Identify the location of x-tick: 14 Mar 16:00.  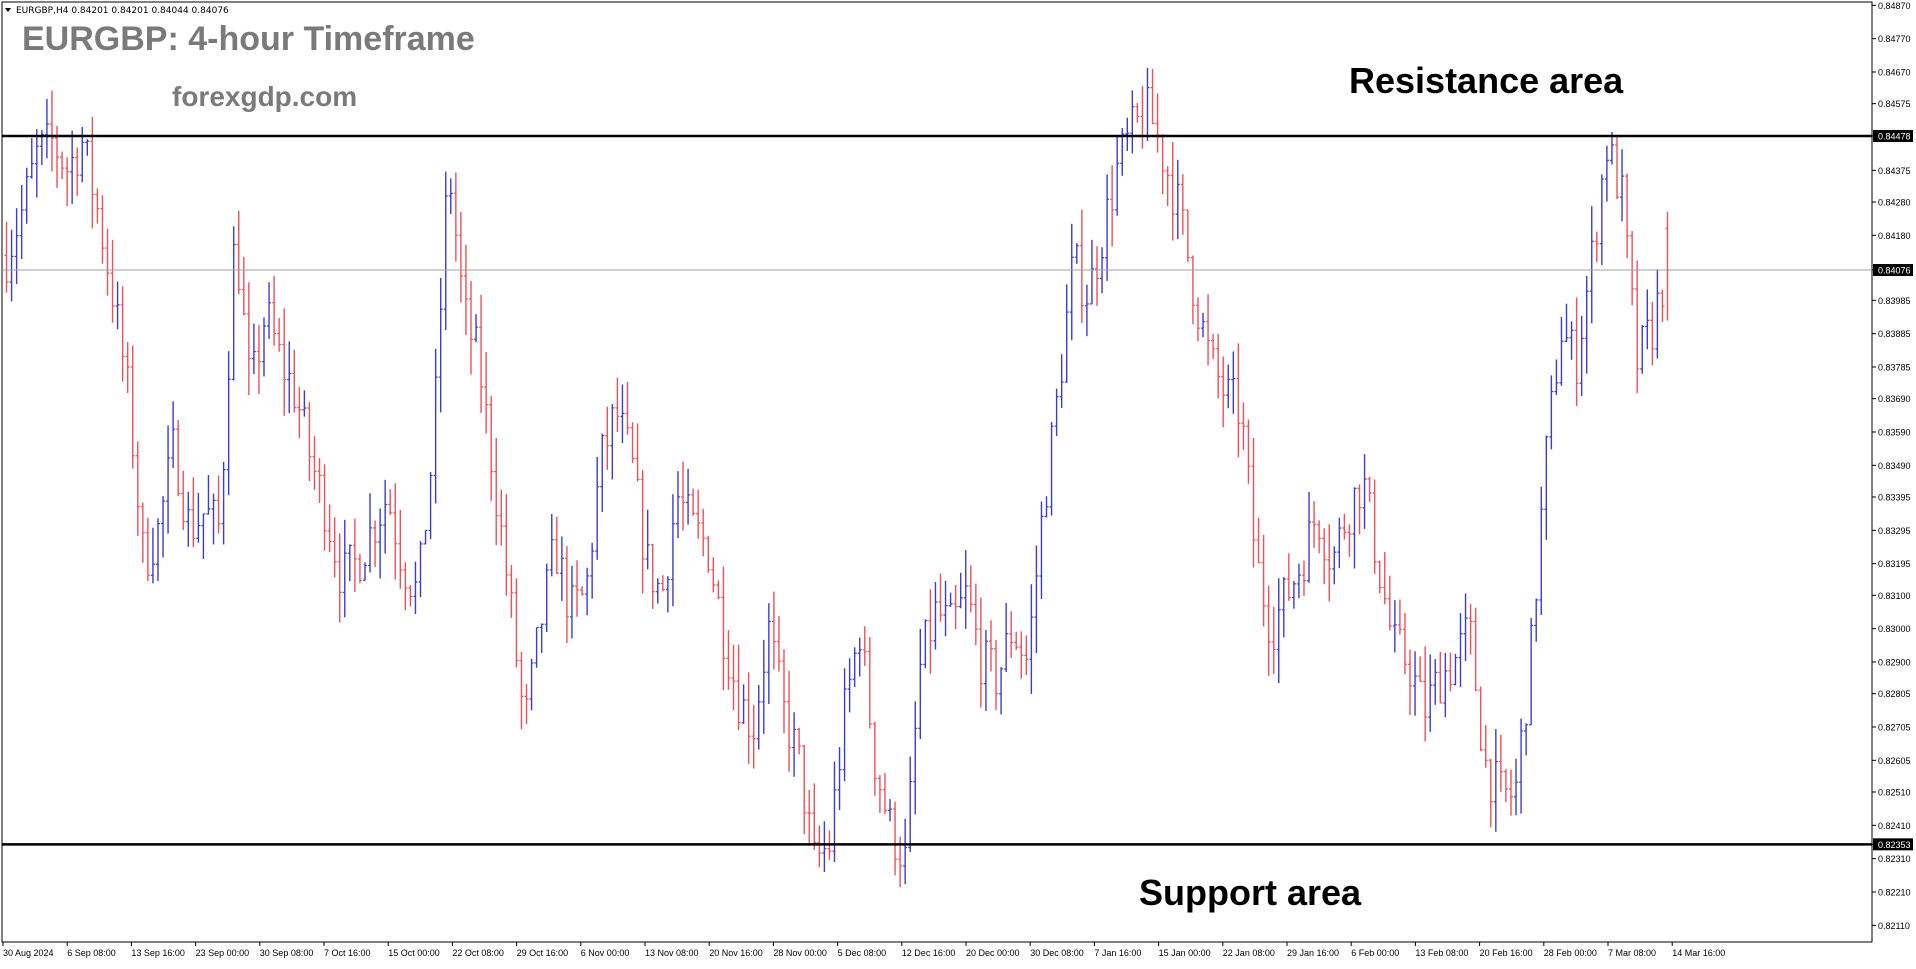
(1698, 950).